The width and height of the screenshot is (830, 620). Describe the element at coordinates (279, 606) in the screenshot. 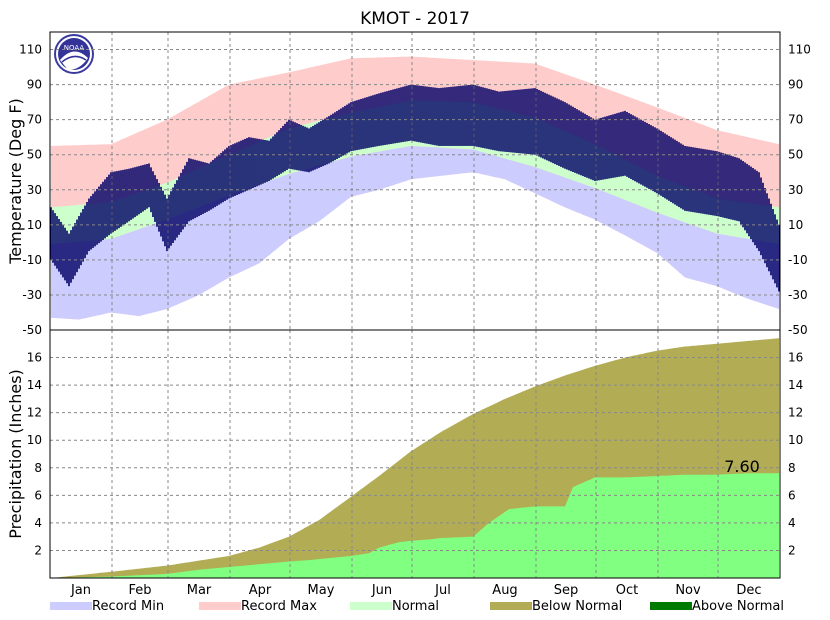

I see `legend-label: Record Max` at that location.